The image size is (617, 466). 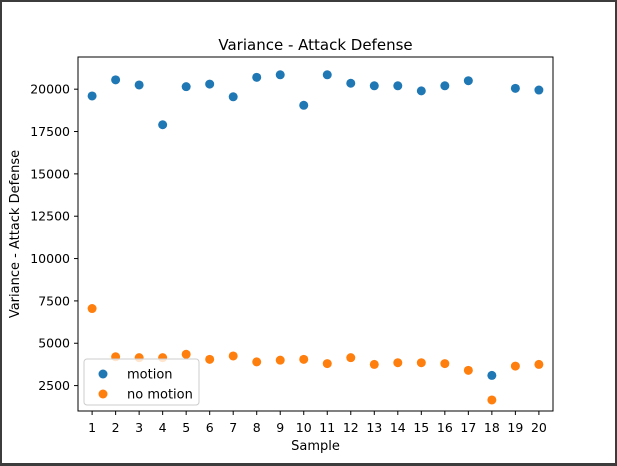 I want to click on y-axis-label: Variance - Attack Defense, so click(x=15, y=234).